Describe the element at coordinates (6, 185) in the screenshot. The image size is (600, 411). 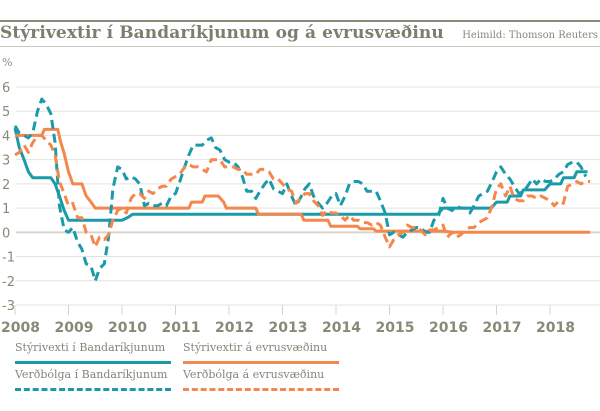
I see `y-tick-label: 2` at that location.